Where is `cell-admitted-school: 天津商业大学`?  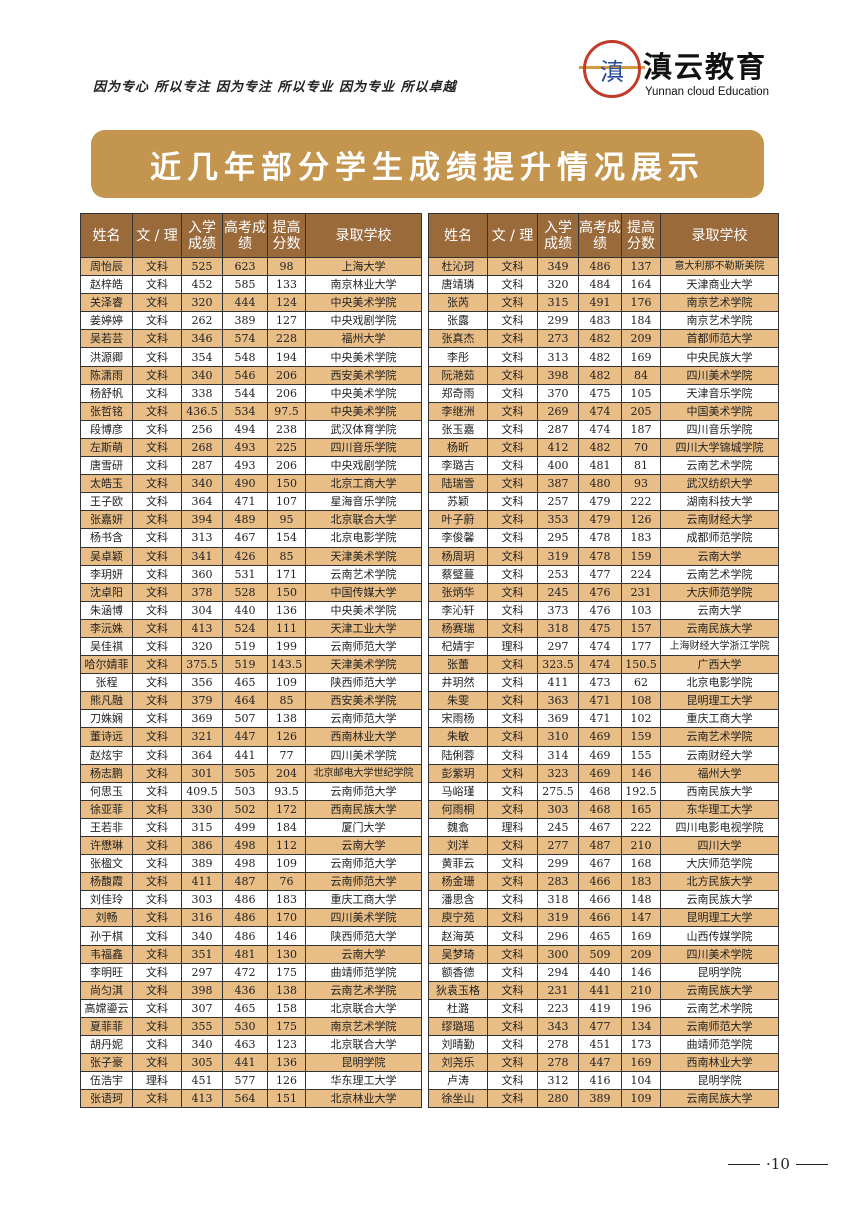
cell-admitted-school: 天津商业大学 is located at coordinates (719, 285).